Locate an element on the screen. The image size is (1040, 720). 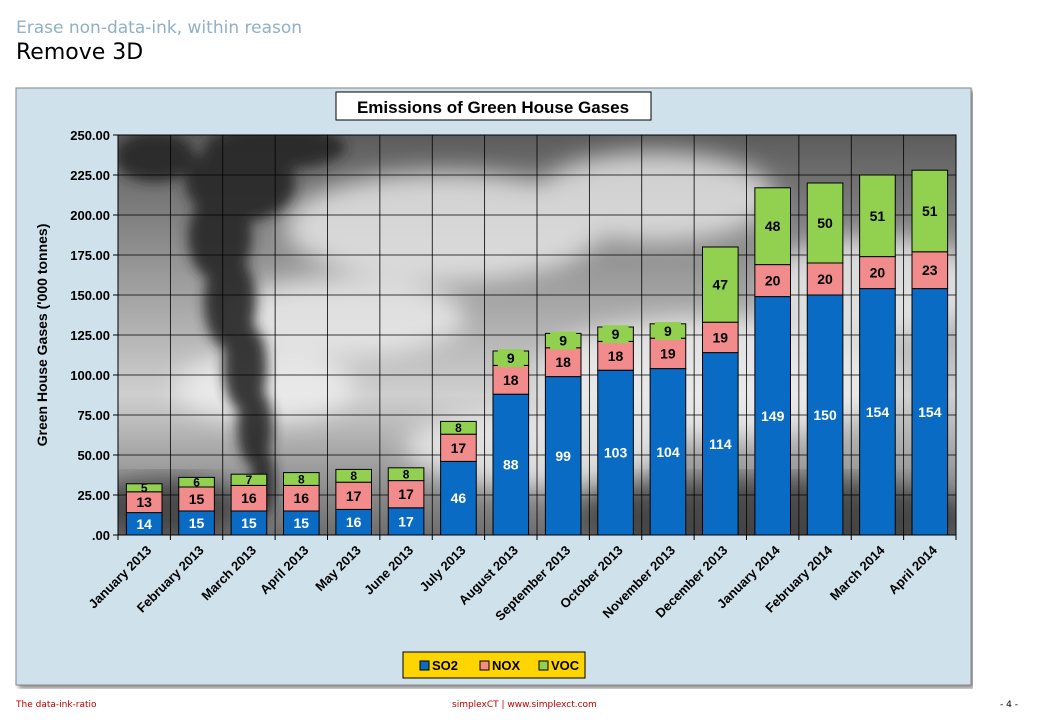
y-tick-label: 250.00 is located at coordinates (90, 135).